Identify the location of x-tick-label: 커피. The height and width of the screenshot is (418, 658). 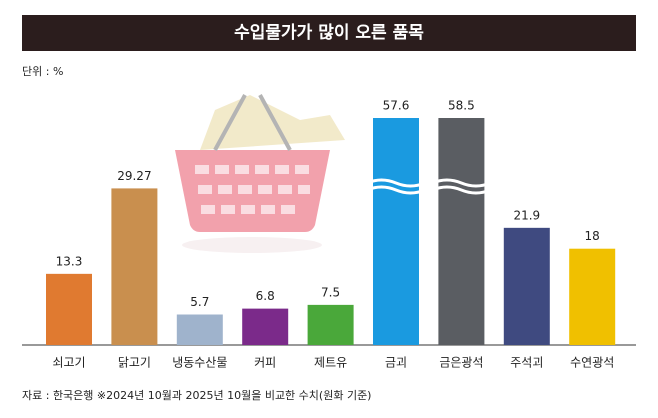
(265, 363).